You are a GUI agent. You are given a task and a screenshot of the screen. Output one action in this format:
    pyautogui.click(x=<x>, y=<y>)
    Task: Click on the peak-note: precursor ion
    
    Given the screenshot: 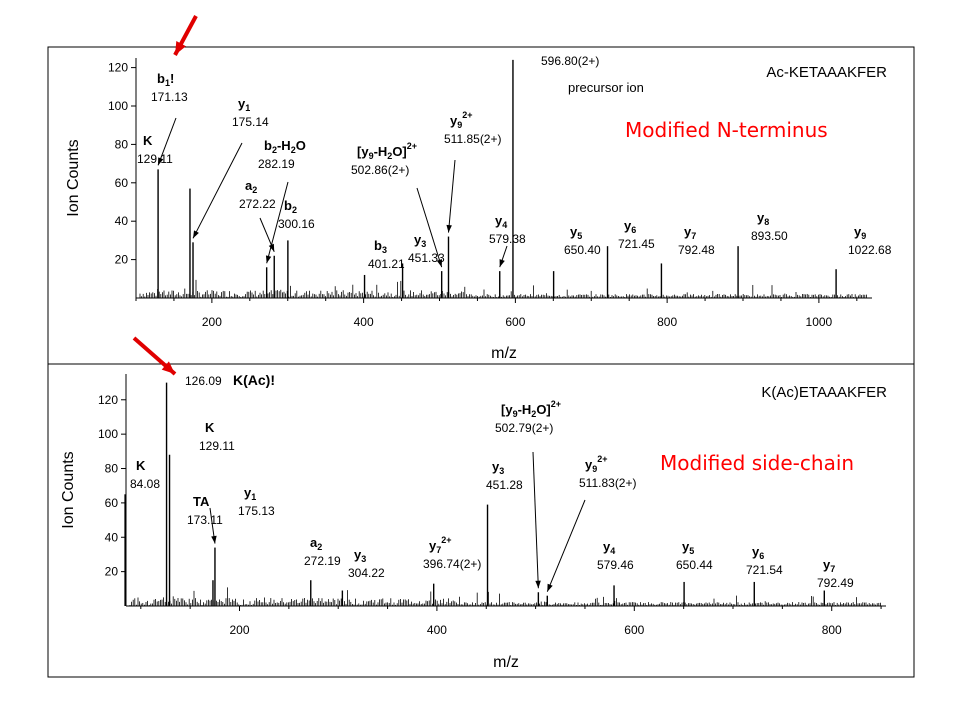 What is the action you would take?
    pyautogui.click(x=606, y=87)
    